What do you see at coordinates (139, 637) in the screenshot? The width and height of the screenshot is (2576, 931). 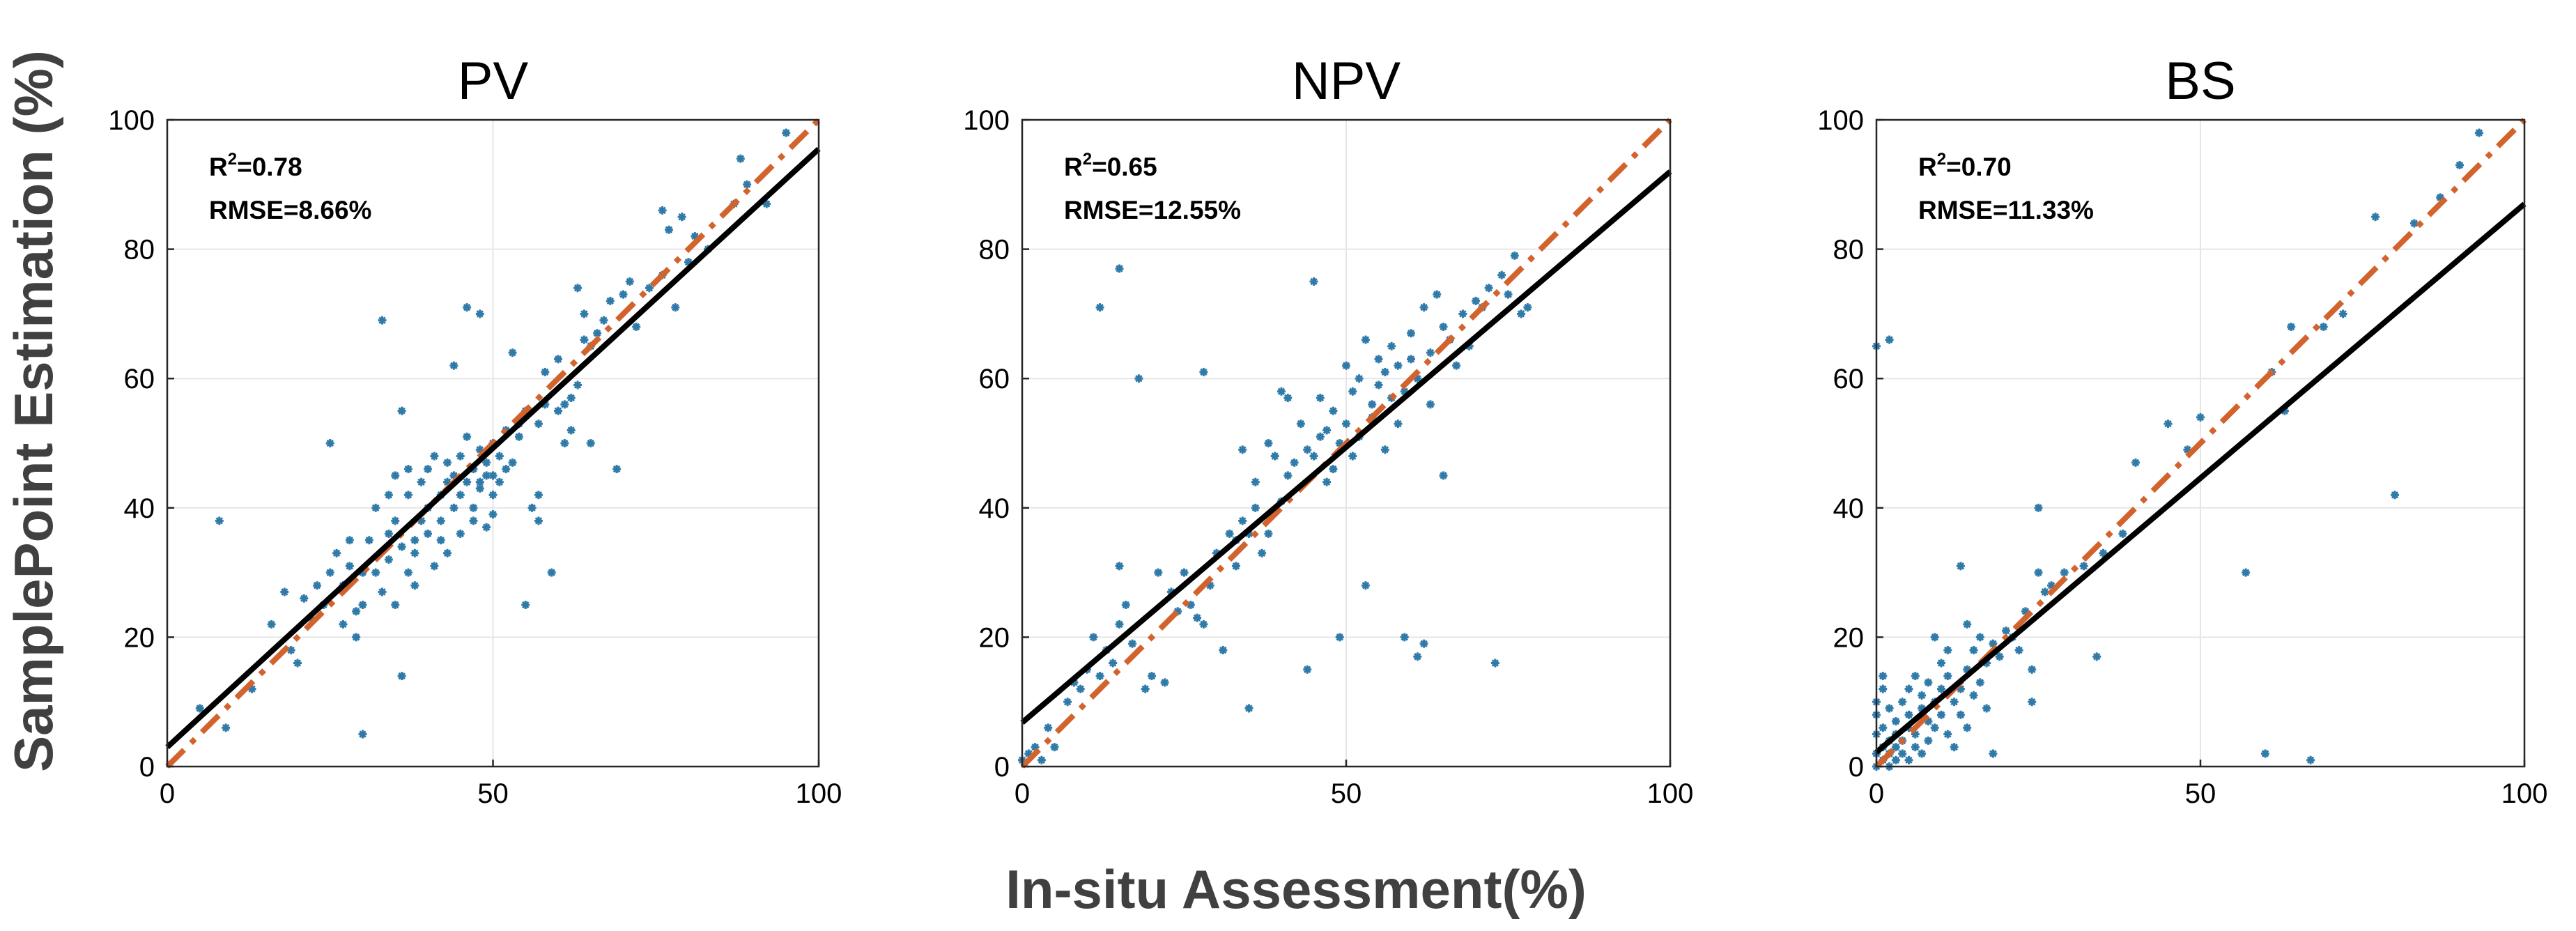 I see `y-tick-label: 20` at bounding box center [139, 637].